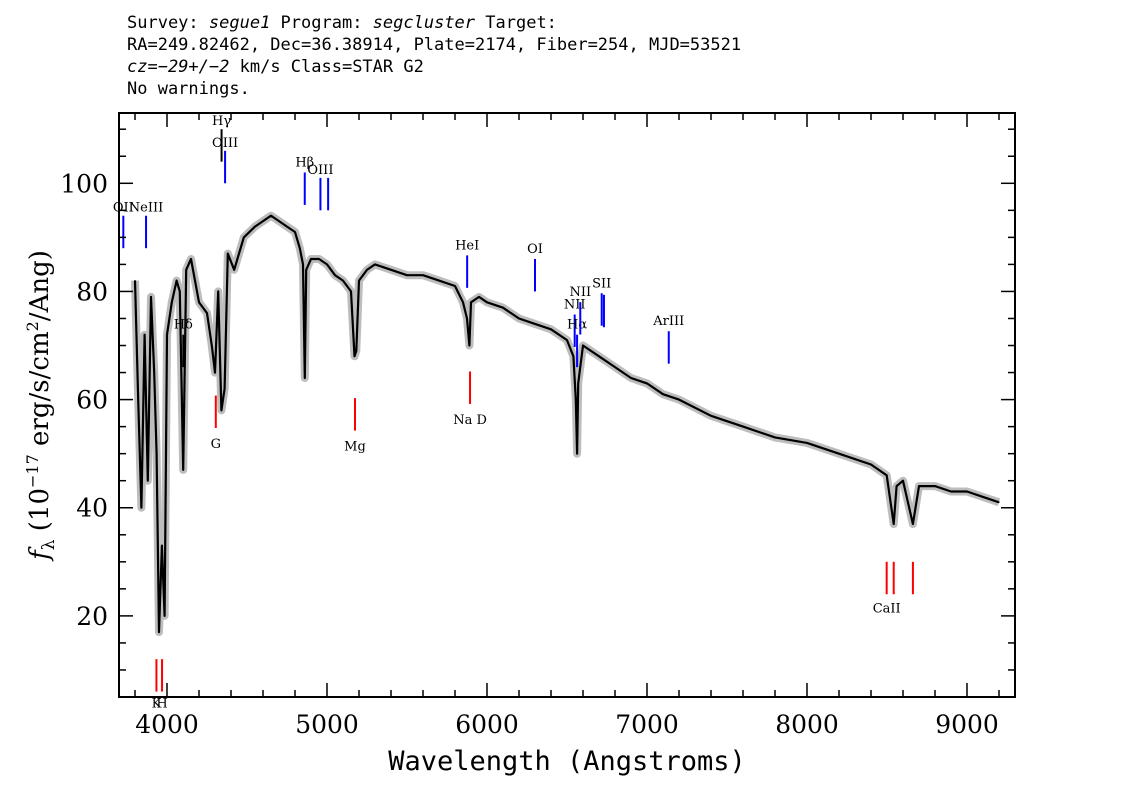  Describe the element at coordinates (161, 704) in the screenshot. I see `line-label: H` at that location.